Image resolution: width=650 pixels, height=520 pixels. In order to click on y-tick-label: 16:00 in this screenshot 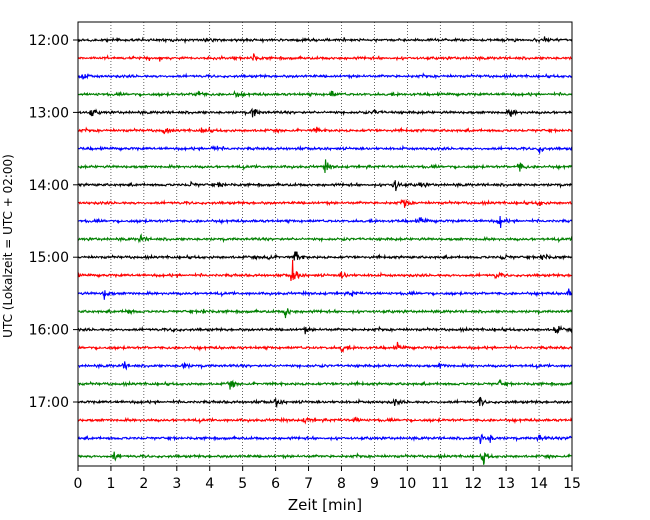, I will do `click(49, 331)`.